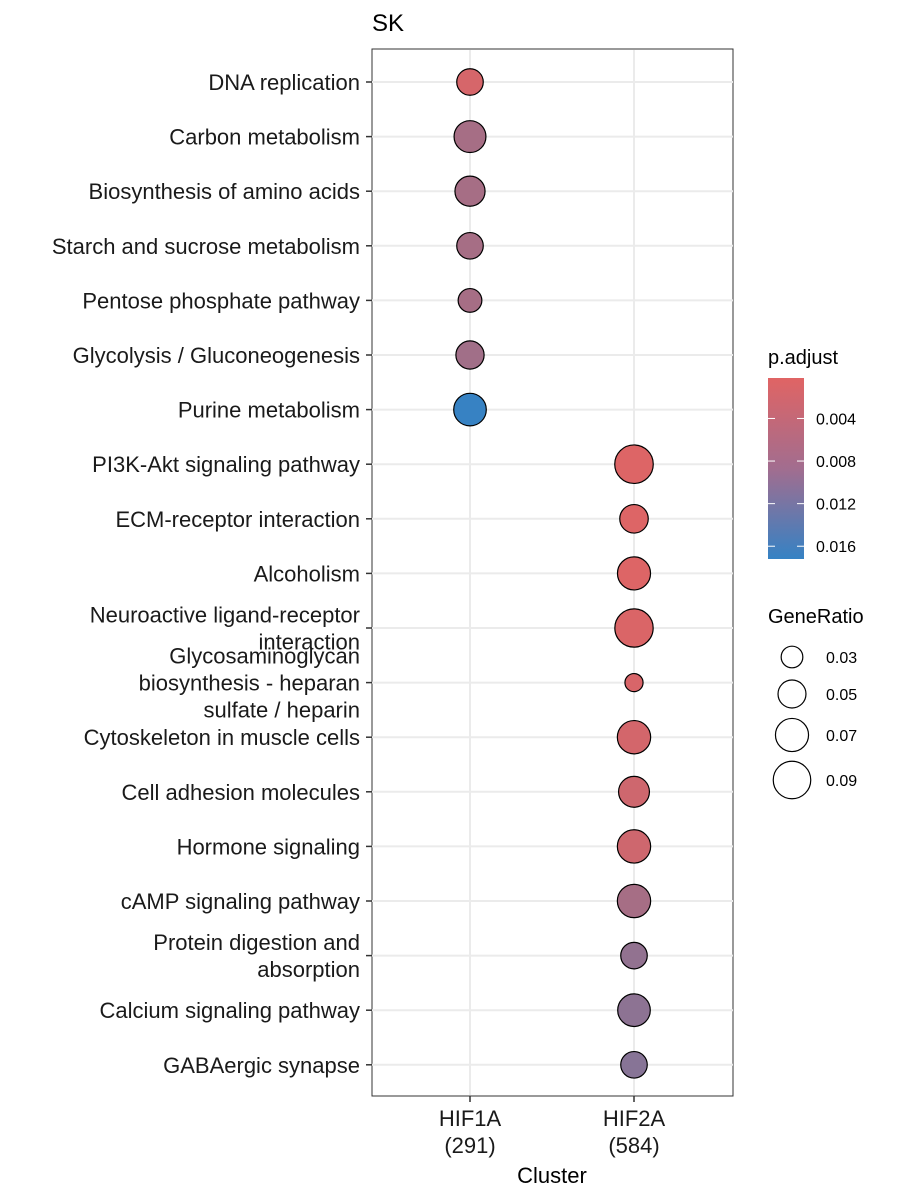 This screenshot has height=1200, width=900. Describe the element at coordinates (281, 710) in the screenshot. I see `y-tick-label: sulfate / heparin` at that location.